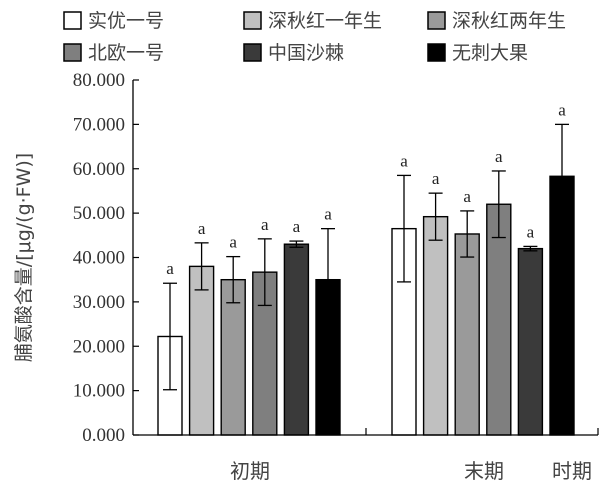 The width and height of the screenshot is (615, 490). I want to click on y-tick-label: 20.000, so click(99, 346).